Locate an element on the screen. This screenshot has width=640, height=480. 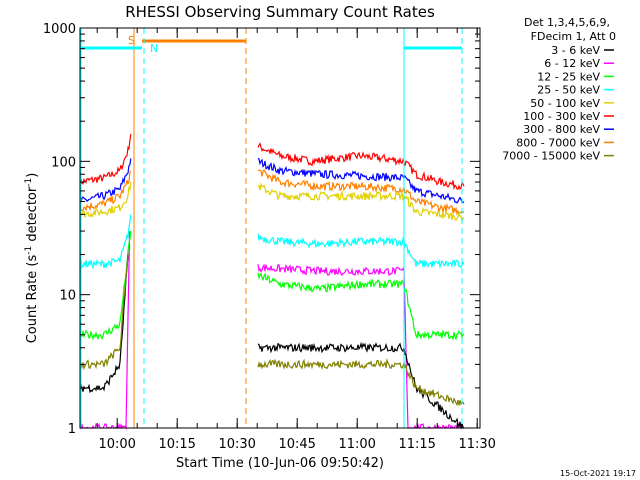
legend-label-4: 50 - 100 keV is located at coordinates (565, 103).